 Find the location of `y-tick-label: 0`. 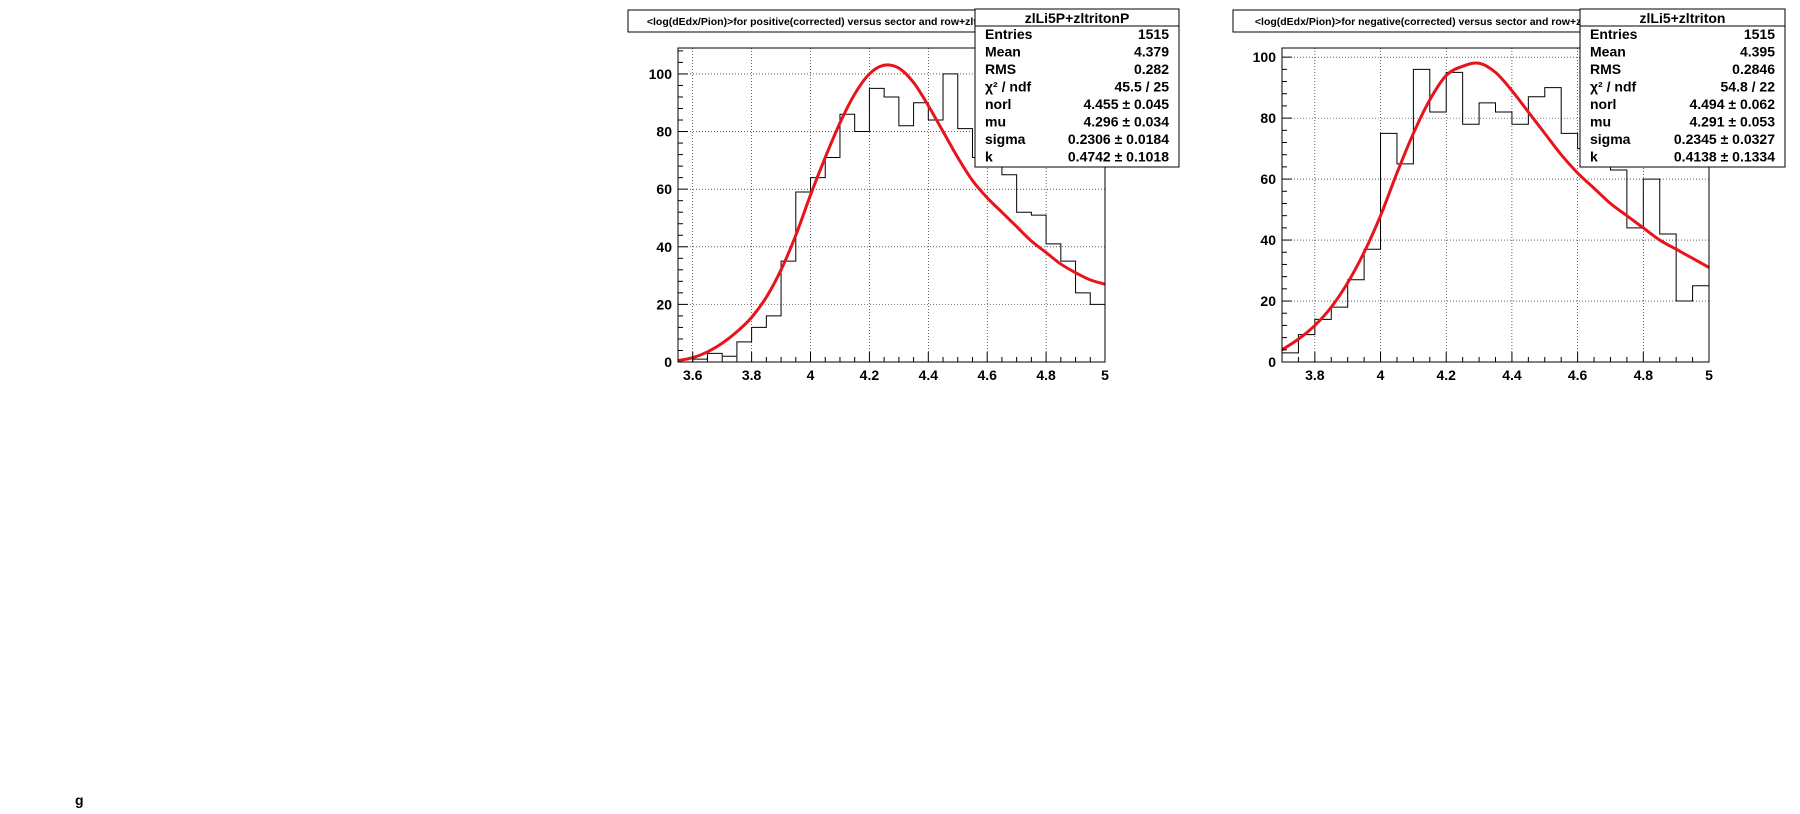

y-tick-label: 0 is located at coordinates (668, 362).